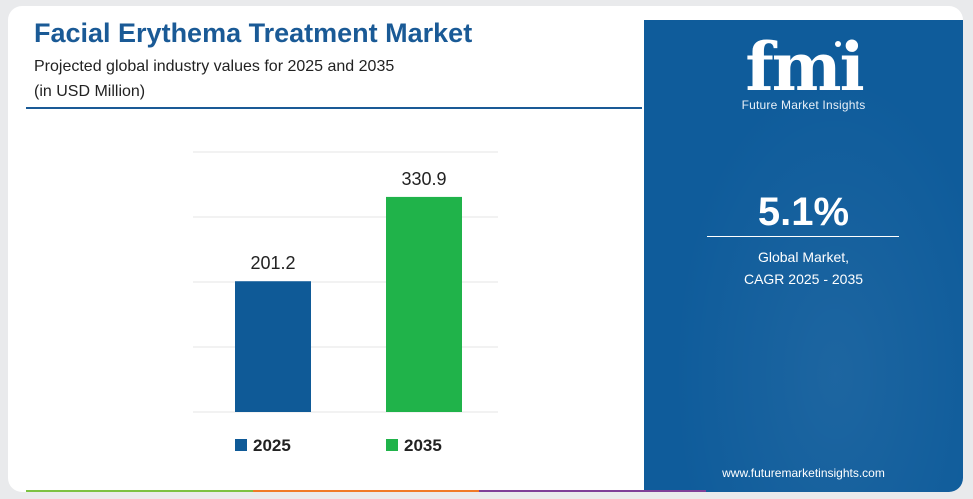  Describe the element at coordinates (803, 279) in the screenshot. I see `cagr-label-line-2: CAGR 2025 - 2035` at that location.